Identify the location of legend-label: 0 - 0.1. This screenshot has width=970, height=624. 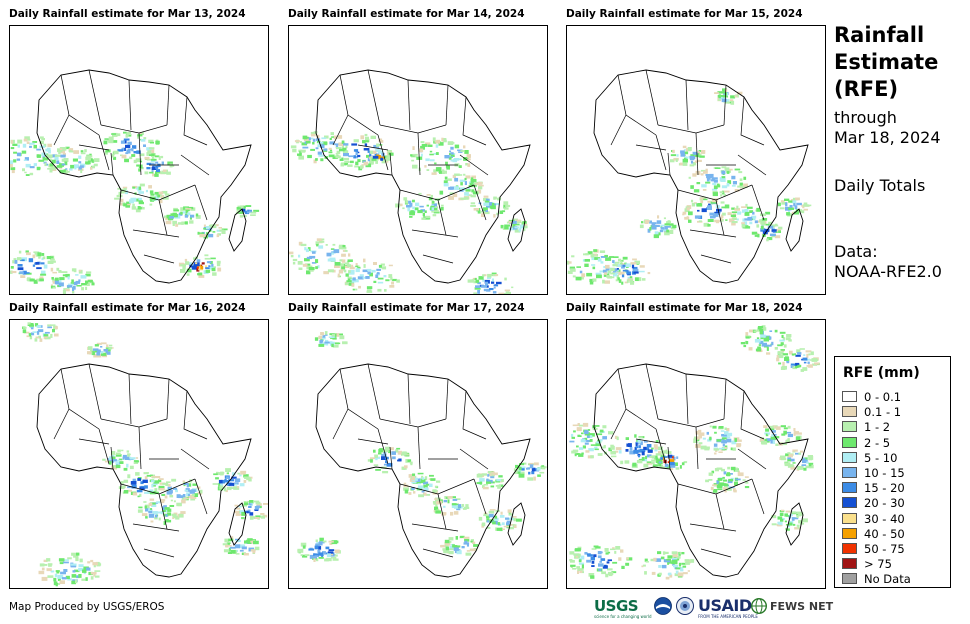
(883, 397).